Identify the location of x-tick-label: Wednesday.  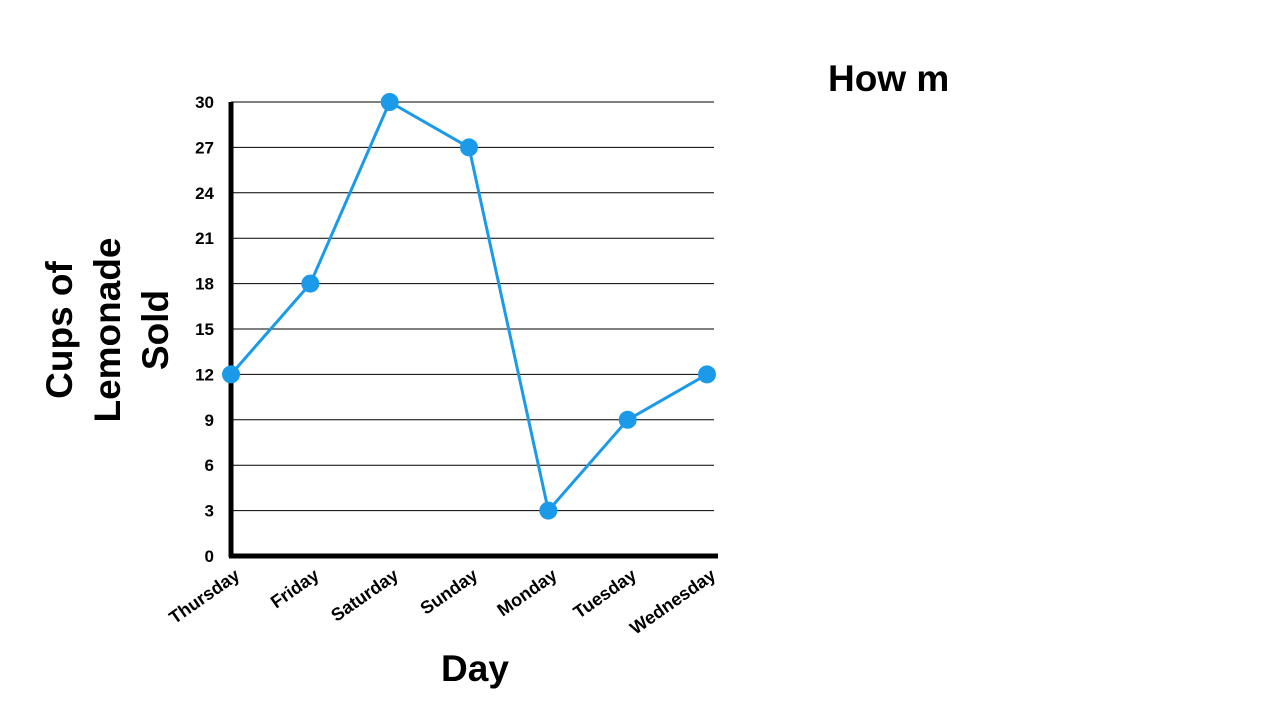
(672, 602).